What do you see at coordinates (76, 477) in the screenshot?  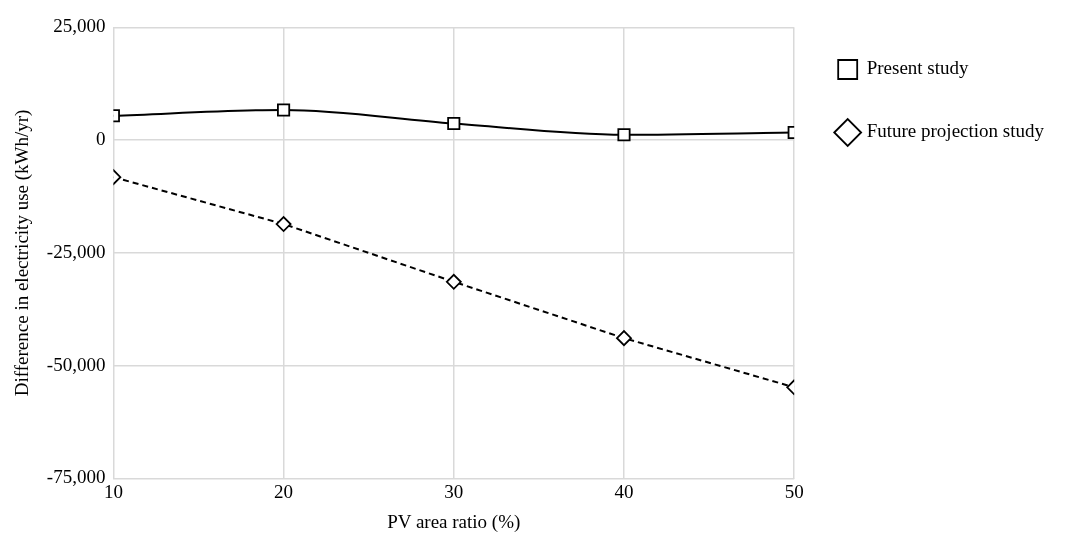 I see `y-tick-label: -75,000` at bounding box center [76, 477].